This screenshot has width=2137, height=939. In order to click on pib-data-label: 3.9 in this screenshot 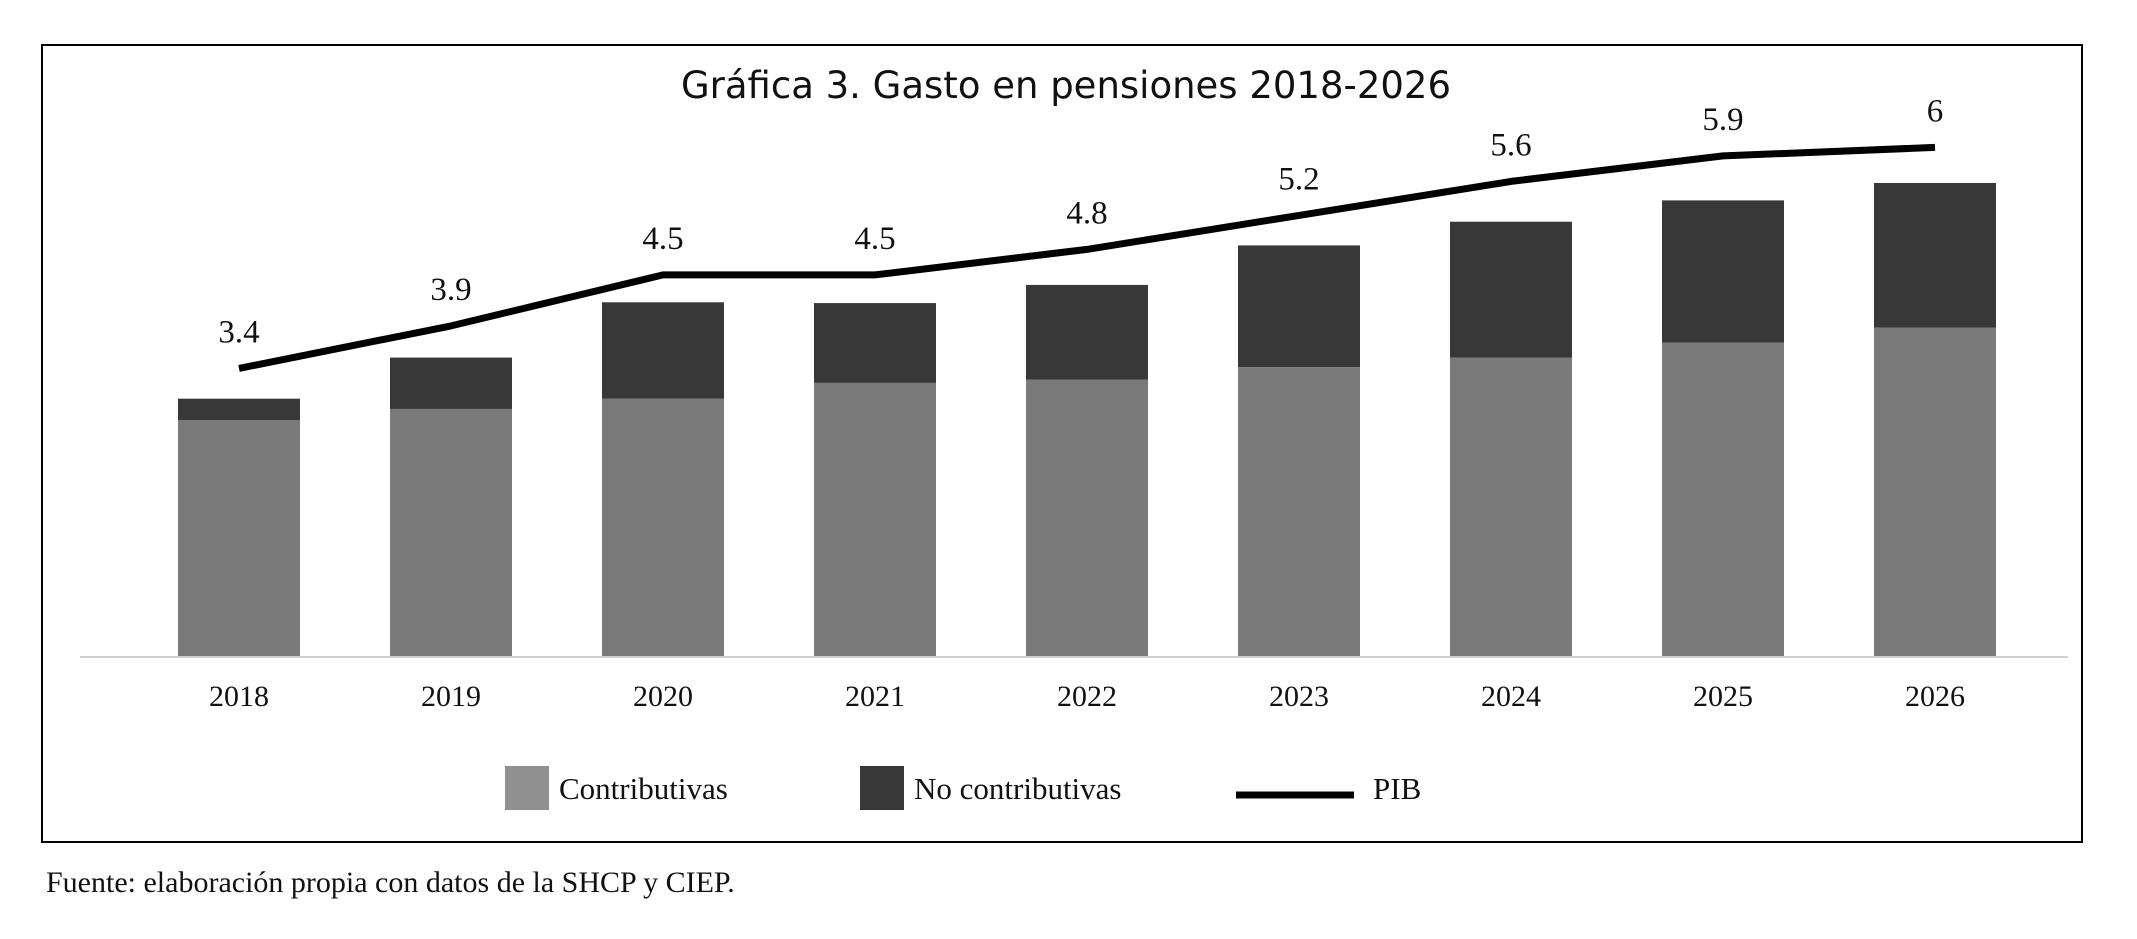, I will do `click(450, 290)`.